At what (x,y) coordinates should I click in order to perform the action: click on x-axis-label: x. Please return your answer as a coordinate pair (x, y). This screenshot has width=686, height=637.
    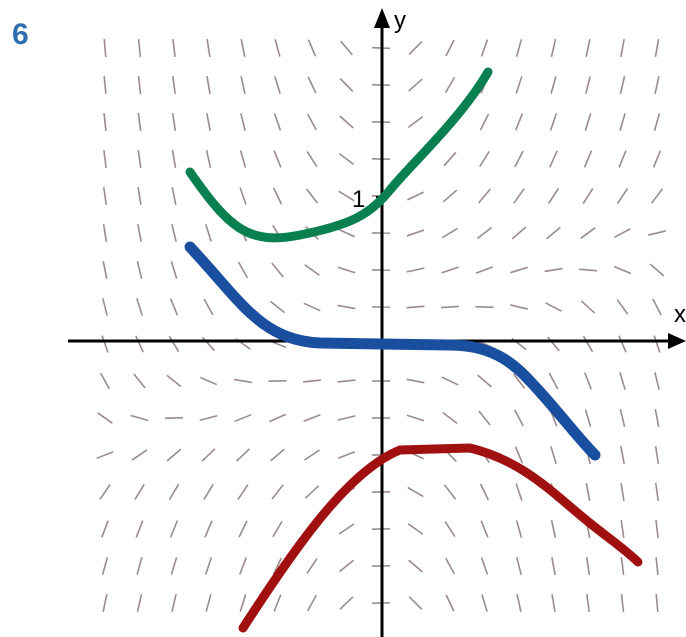
    Looking at the image, I should click on (680, 314).